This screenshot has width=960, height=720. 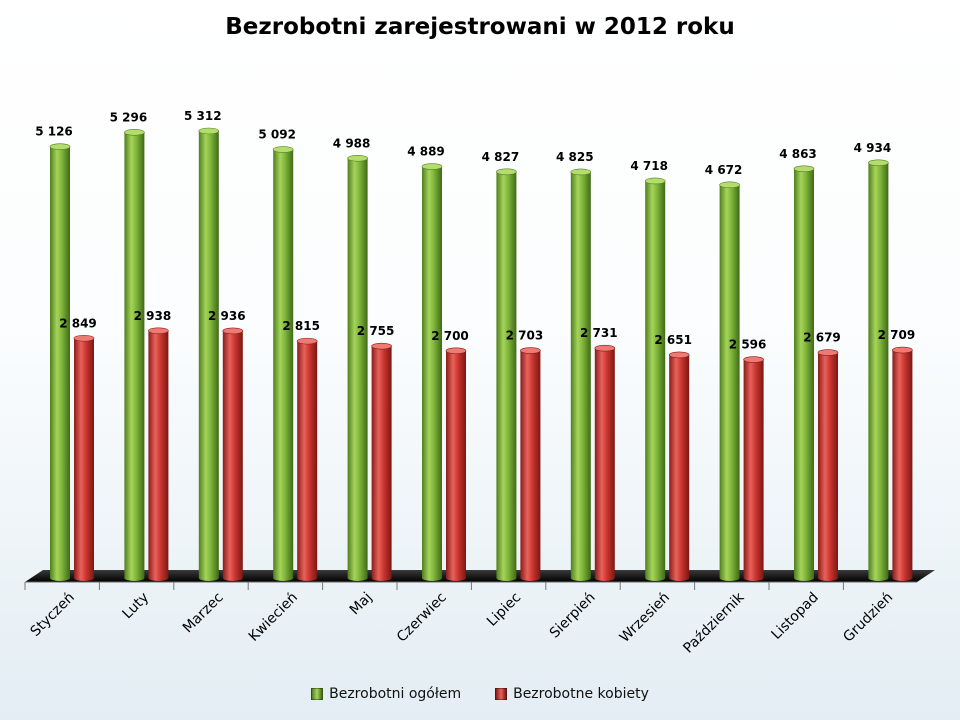 I want to click on data-label-women-9: 2 651, so click(x=673, y=340).